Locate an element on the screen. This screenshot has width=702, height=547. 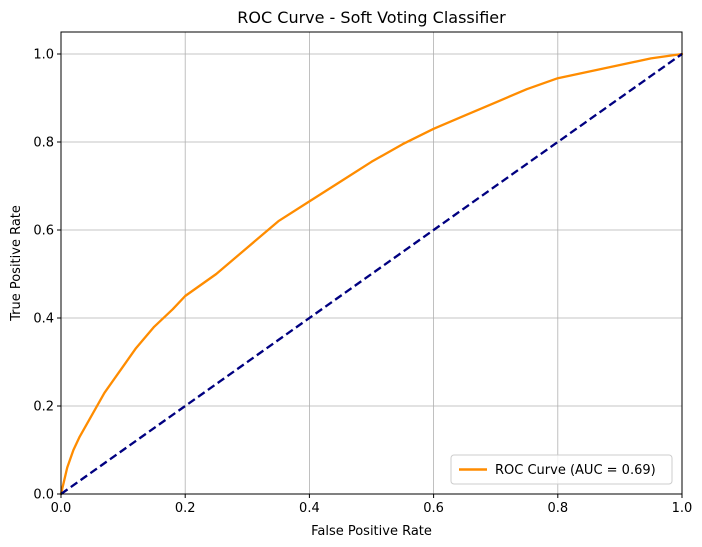
legend: ROC Curve (AUC = 0.69) is located at coordinates (561, 469).